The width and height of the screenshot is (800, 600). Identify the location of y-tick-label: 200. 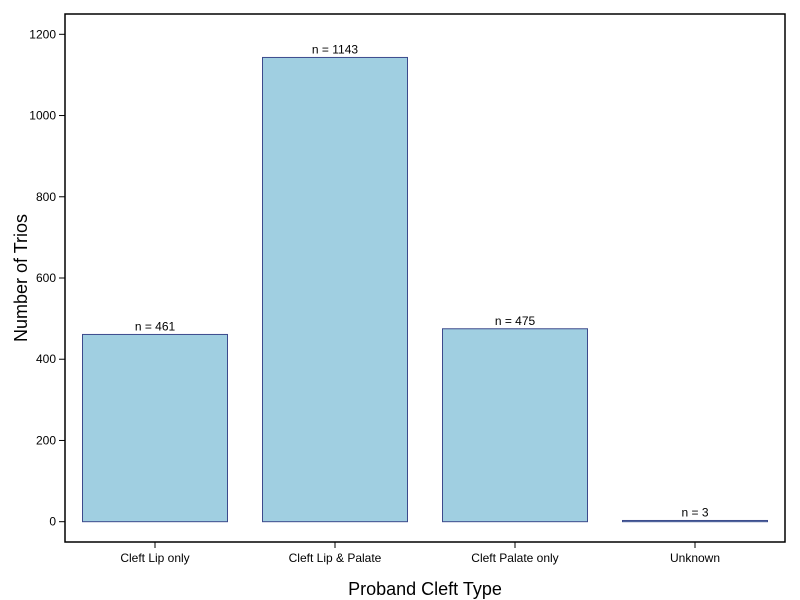
(46, 440).